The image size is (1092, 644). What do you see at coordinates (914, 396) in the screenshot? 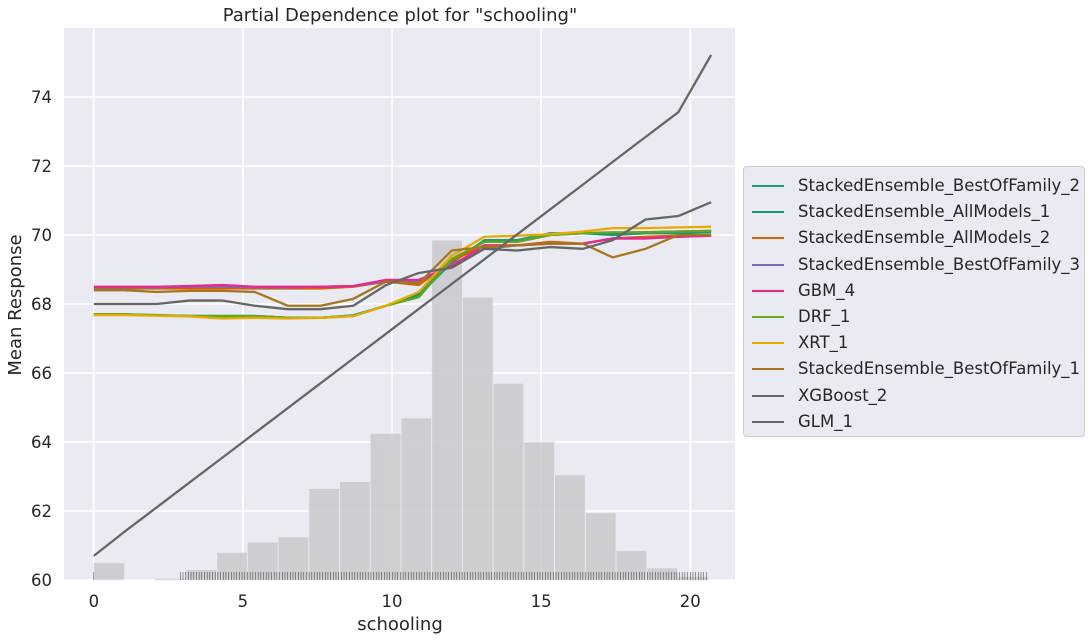
I see `legend-item: XGBoost_2` at bounding box center [914, 396].